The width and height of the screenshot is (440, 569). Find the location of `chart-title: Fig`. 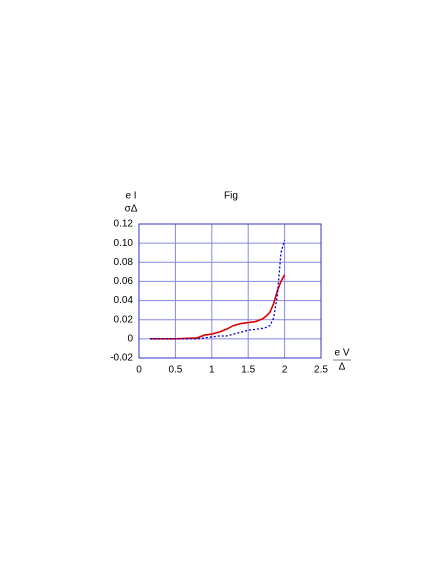

chart-title: Fig is located at coordinates (231, 196).